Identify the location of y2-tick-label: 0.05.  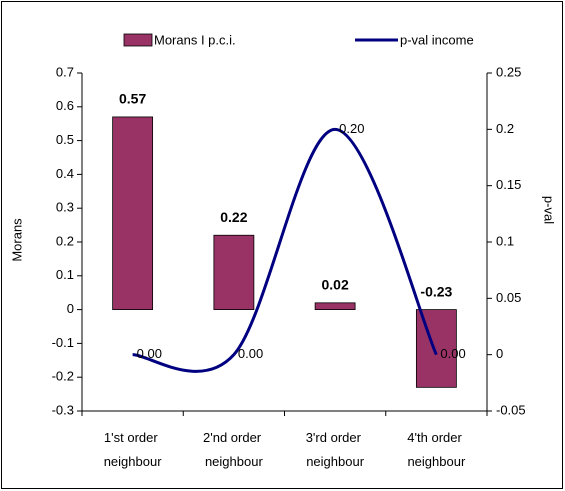
(508, 297).